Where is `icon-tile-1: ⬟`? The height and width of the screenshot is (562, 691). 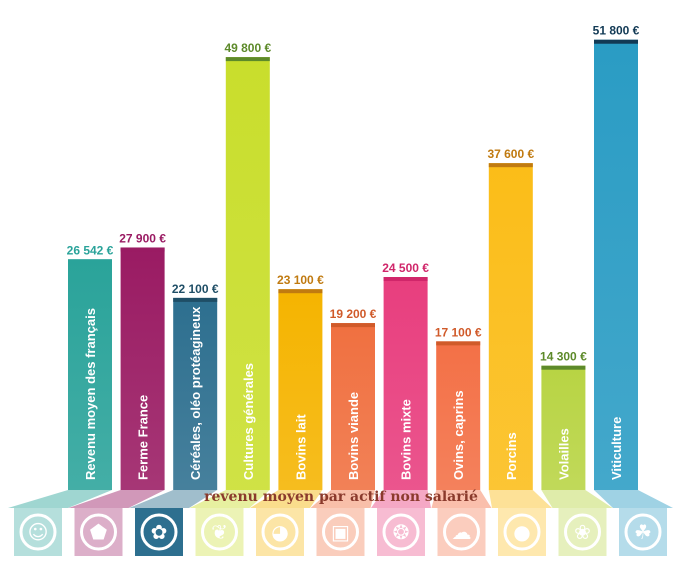
icon-tile-1: ⬟ is located at coordinates (98, 532).